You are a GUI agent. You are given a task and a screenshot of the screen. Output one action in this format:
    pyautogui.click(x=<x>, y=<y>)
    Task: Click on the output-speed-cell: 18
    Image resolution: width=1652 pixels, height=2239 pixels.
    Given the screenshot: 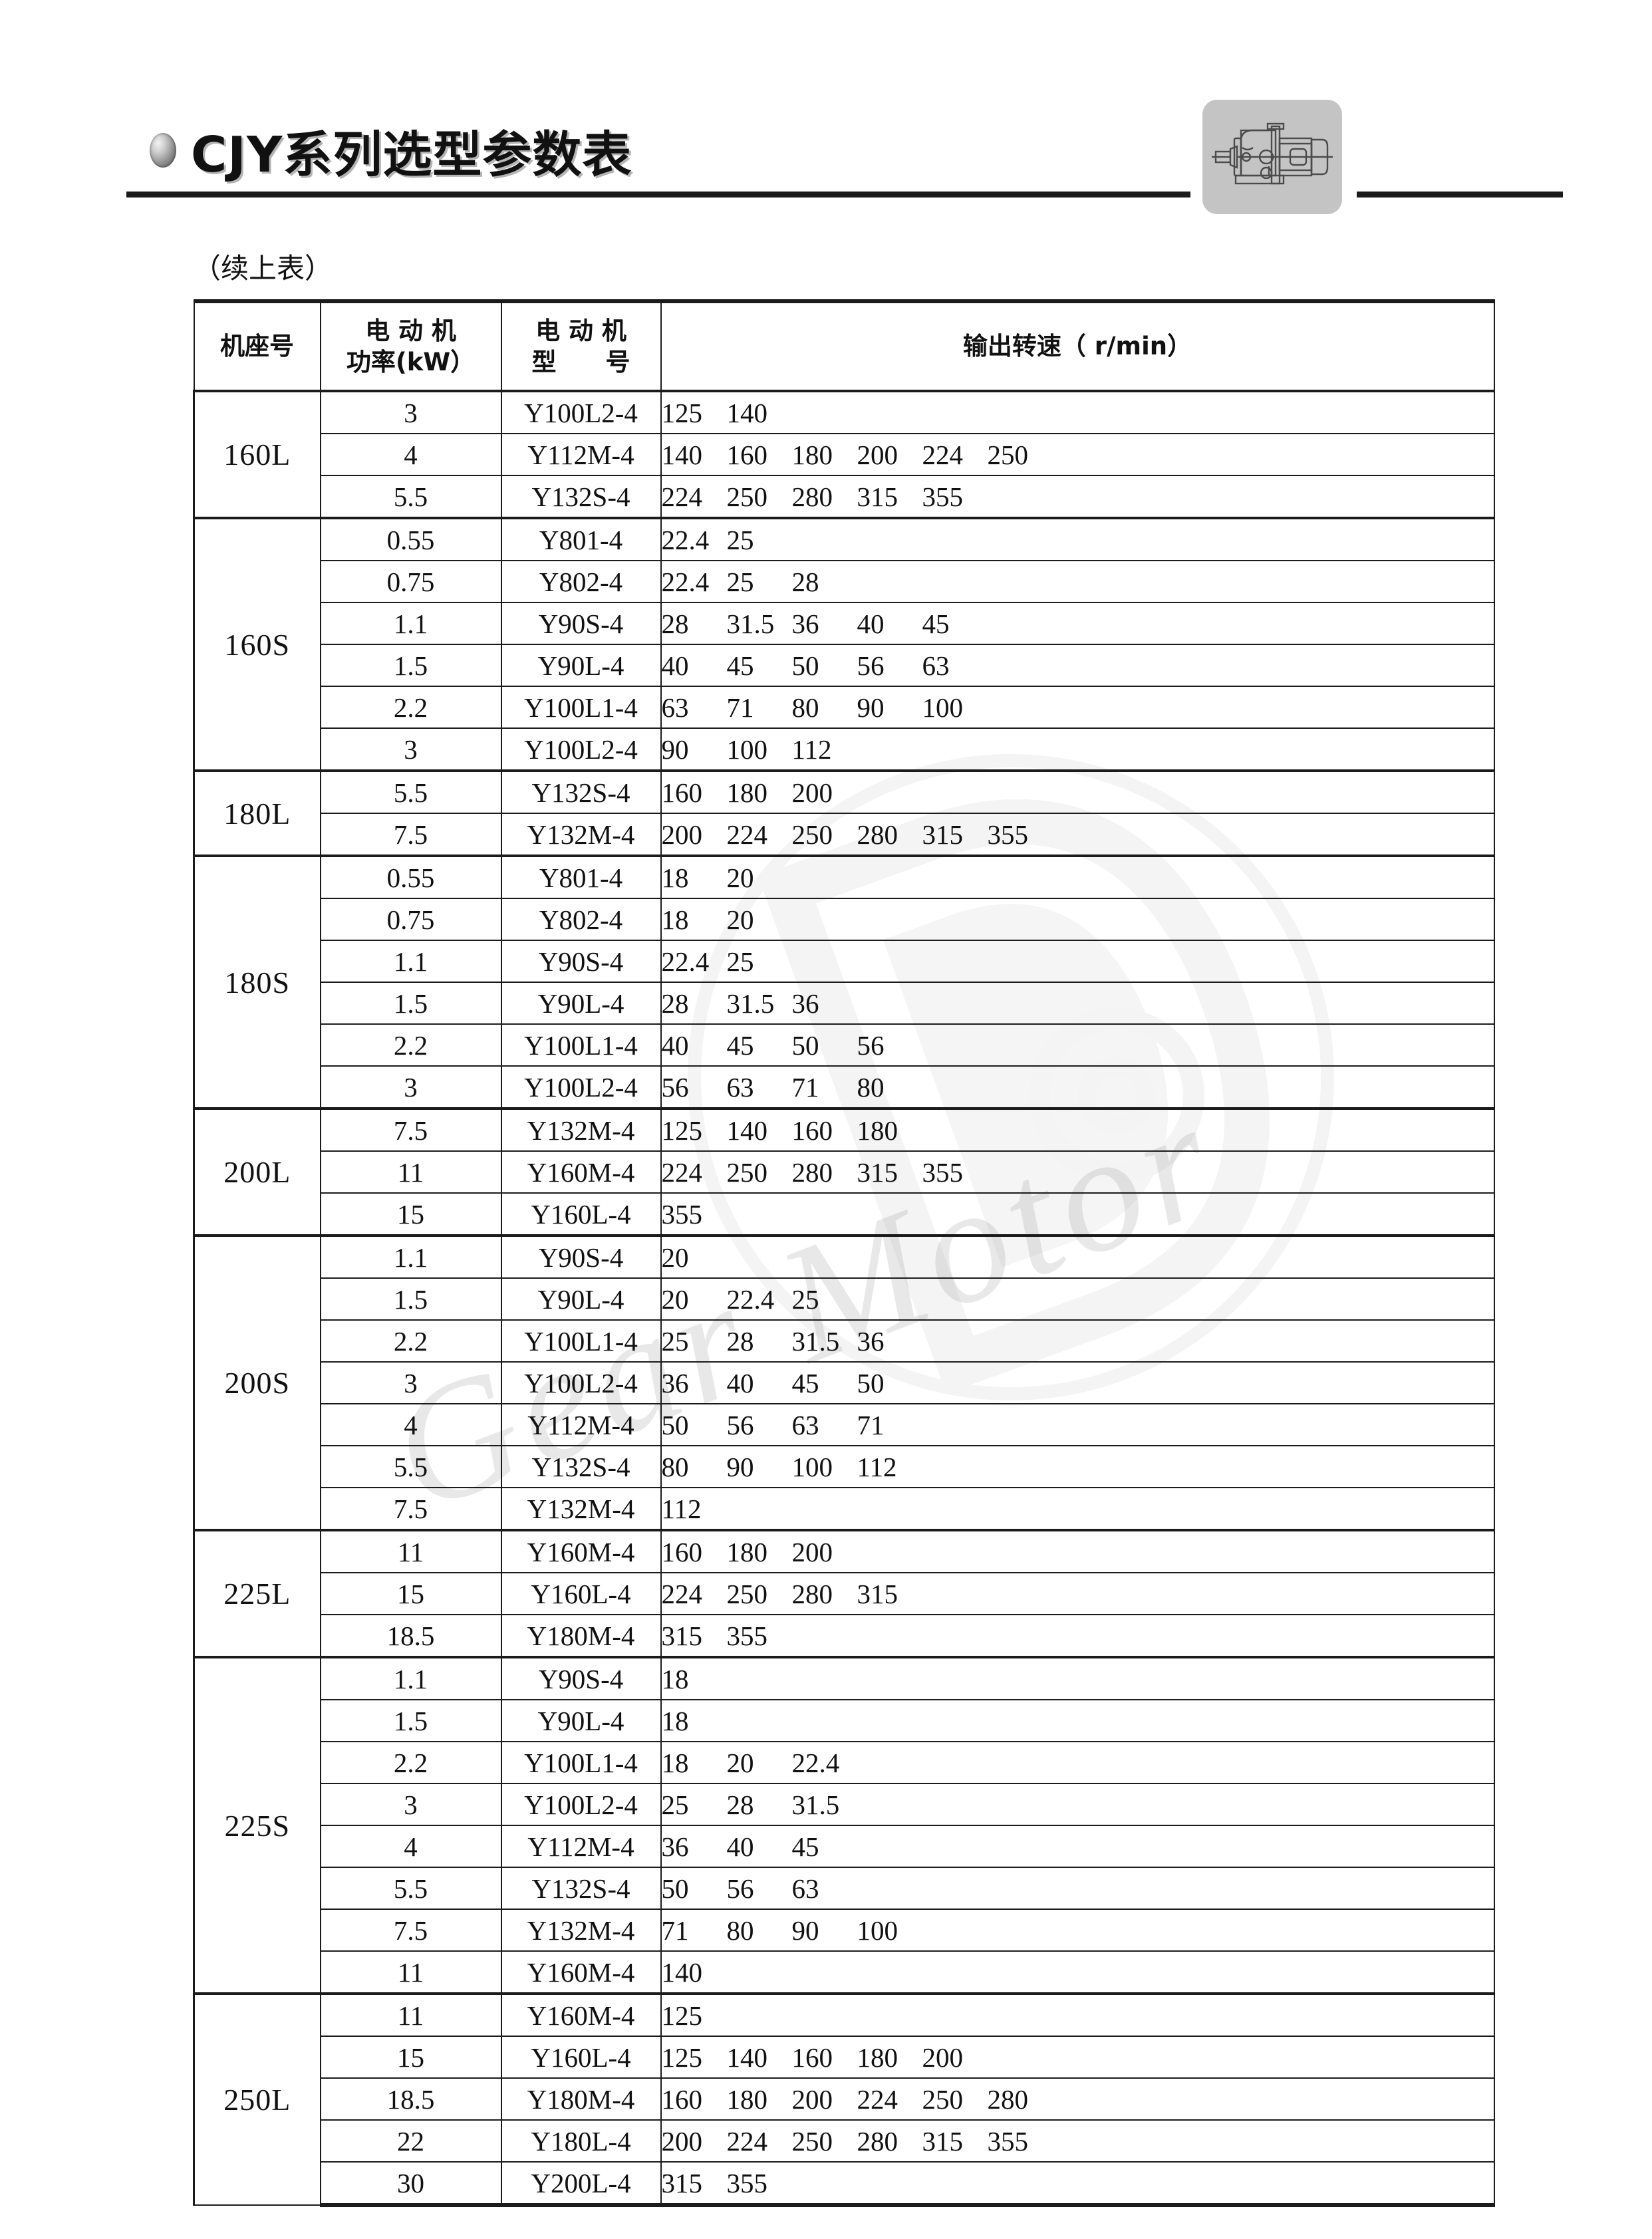 What is the action you would take?
    pyautogui.click(x=1077, y=1720)
    